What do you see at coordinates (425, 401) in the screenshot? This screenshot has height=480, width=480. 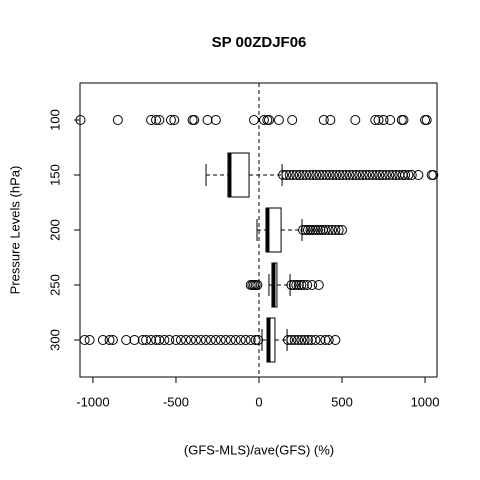 I see `x-tick-label: 1000` at bounding box center [425, 401].